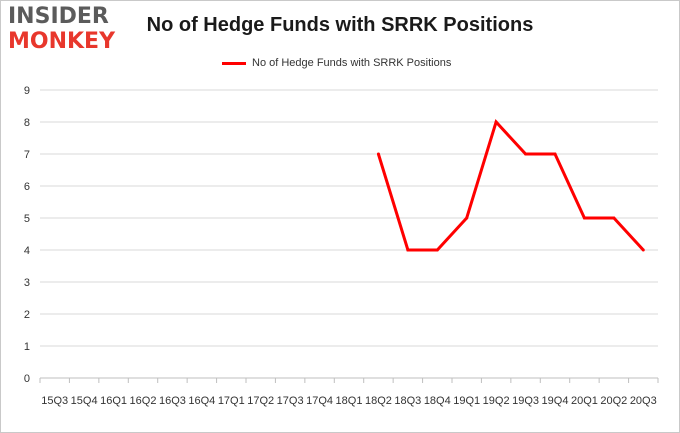  I want to click on x-tick-label: 19Q1, so click(466, 401).